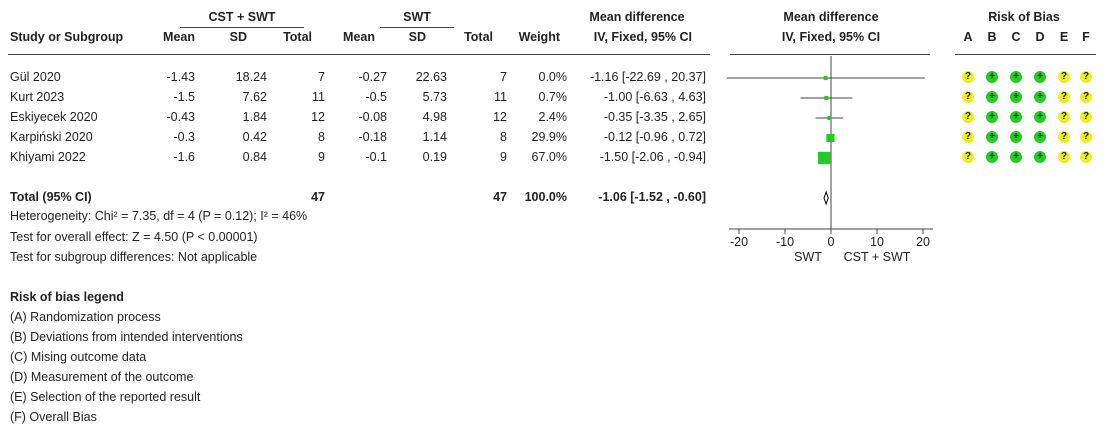 Image resolution: width=1106 pixels, height=440 pixels. What do you see at coordinates (1016, 37) in the screenshot?
I see `rob-letter-c: C` at bounding box center [1016, 37].